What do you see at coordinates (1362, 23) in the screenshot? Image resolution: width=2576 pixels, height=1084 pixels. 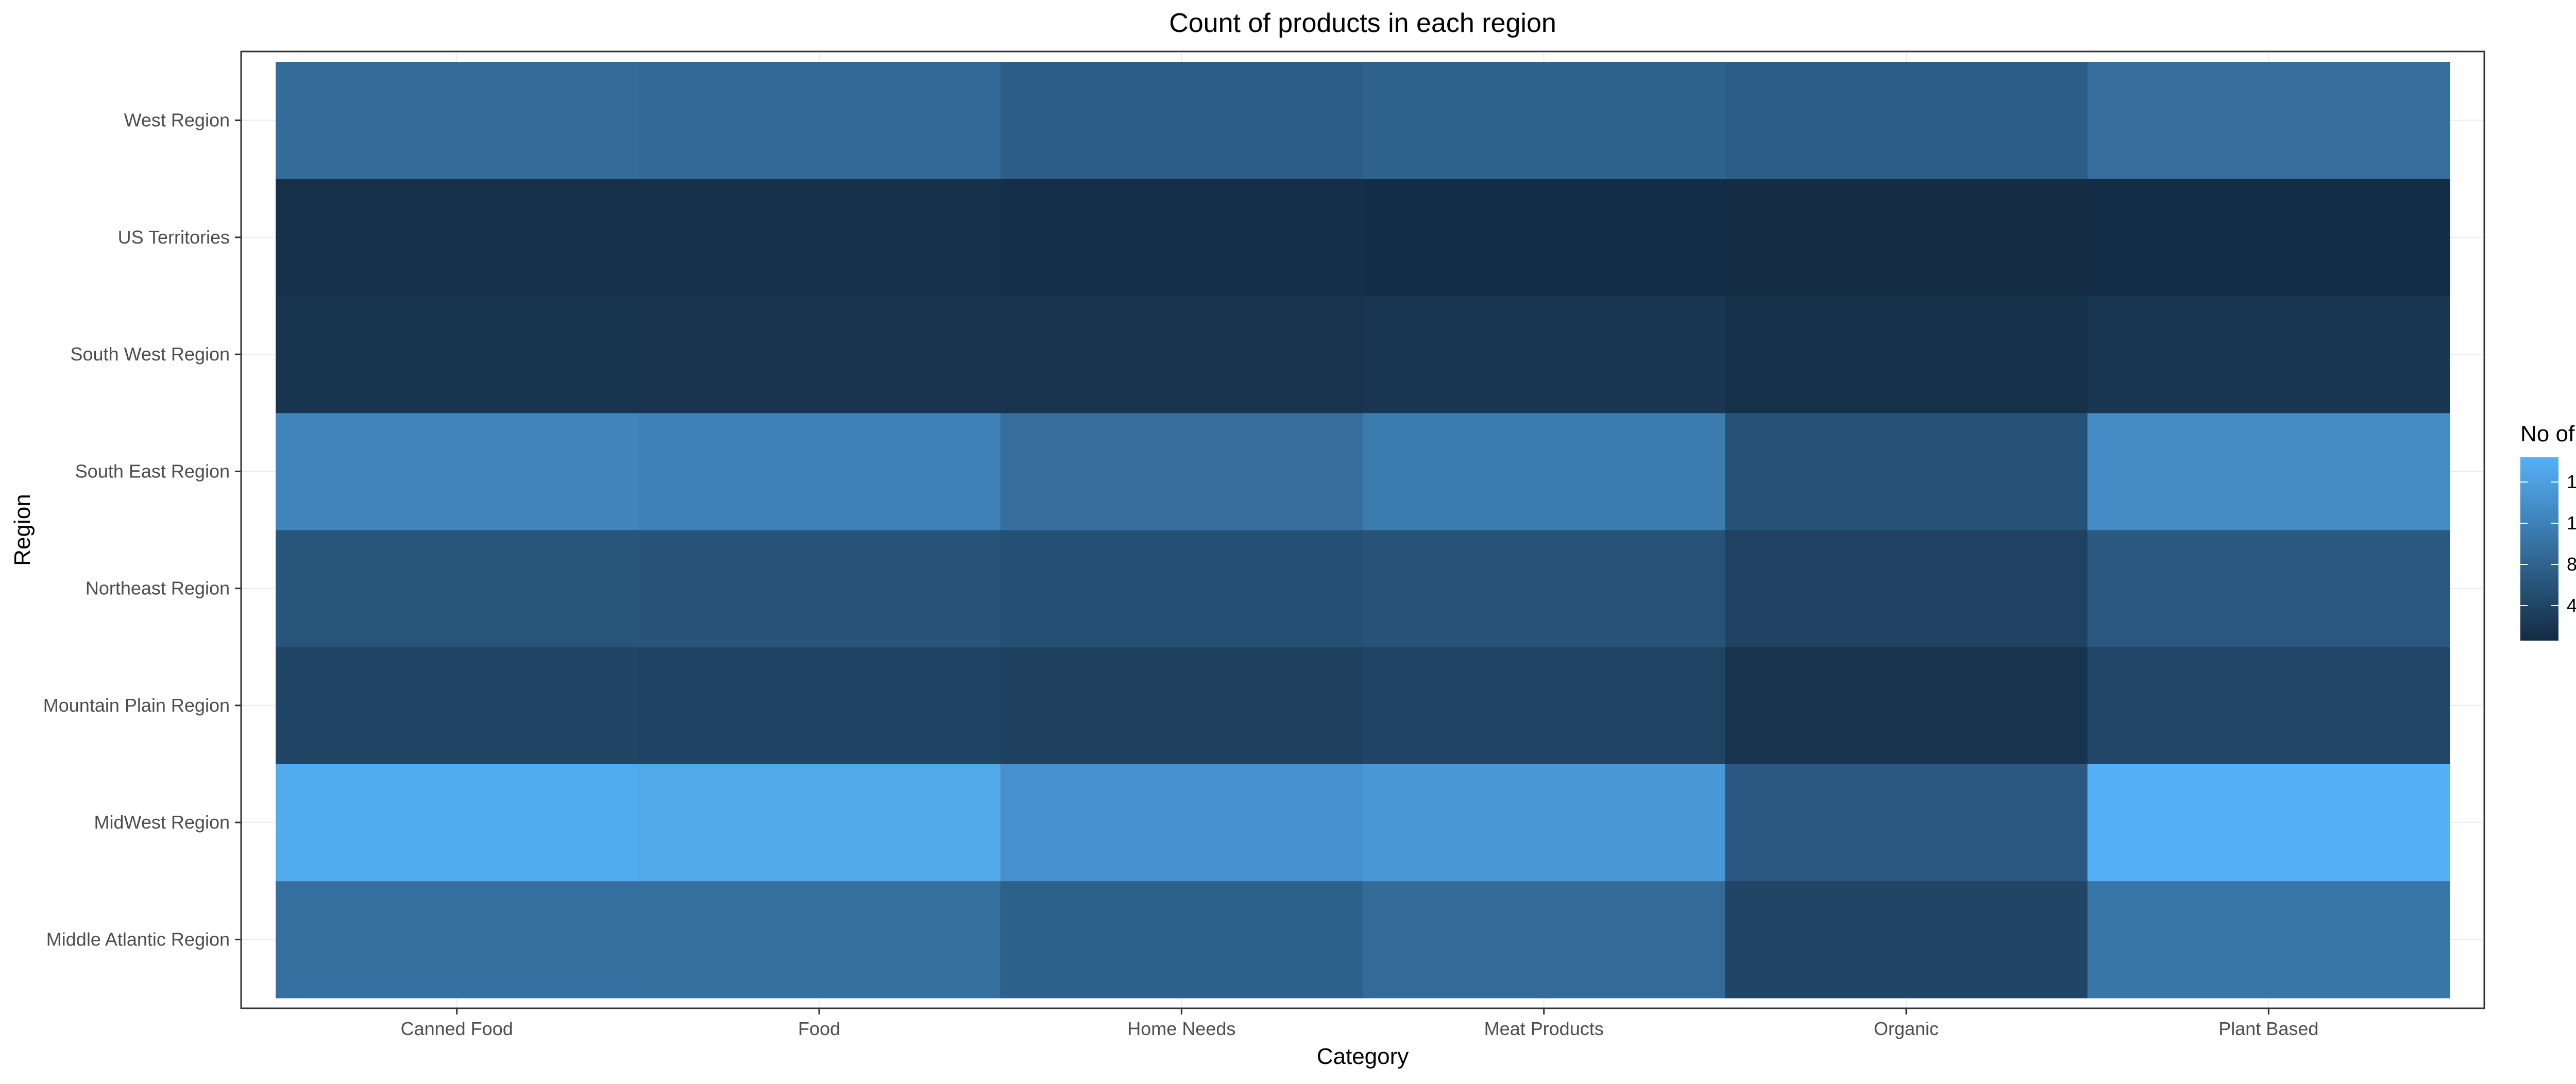 I see `chart-title: Count of products in each region` at bounding box center [1362, 23].